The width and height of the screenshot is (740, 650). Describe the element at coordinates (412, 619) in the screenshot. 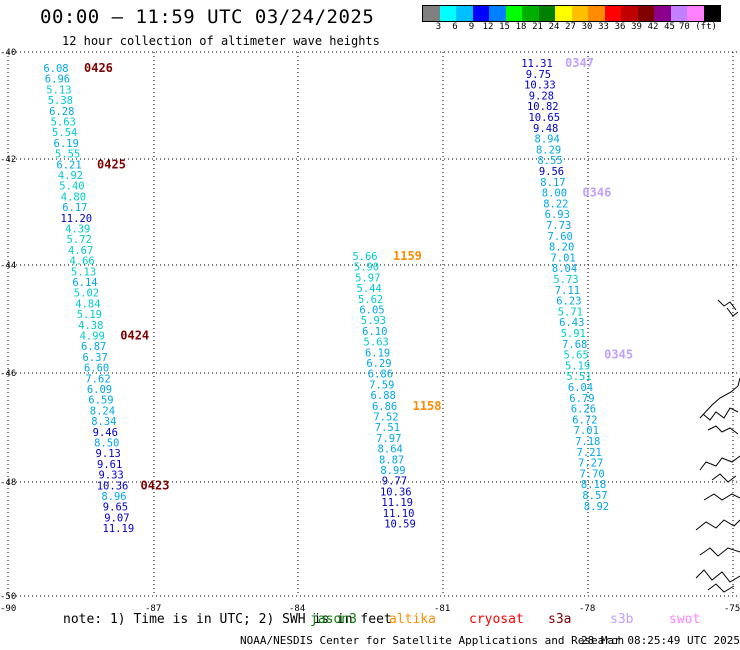

I see `satellite-legend-altika: altika` at that location.